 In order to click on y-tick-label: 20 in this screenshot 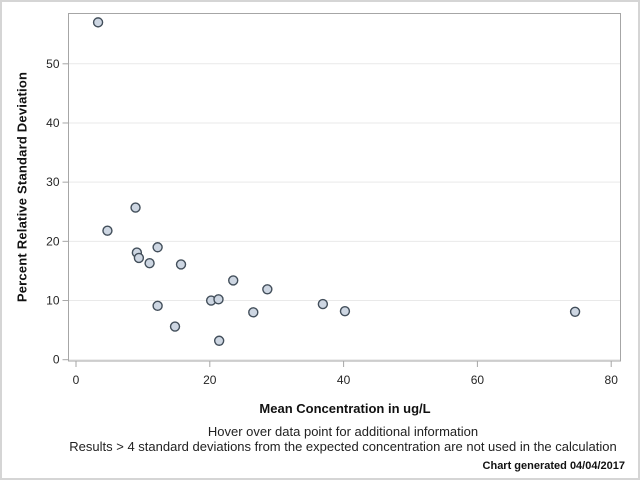, I will do `click(53, 241)`.